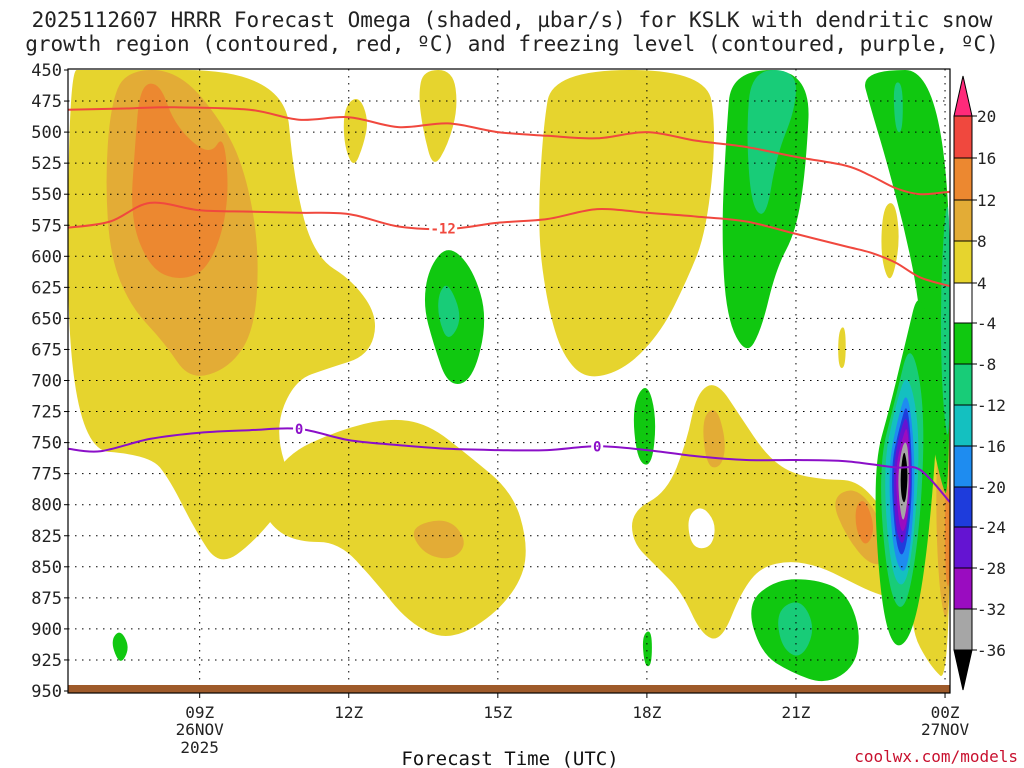  Describe the element at coordinates (46, 257) in the screenshot. I see `y-tick-label-600: 600` at that location.